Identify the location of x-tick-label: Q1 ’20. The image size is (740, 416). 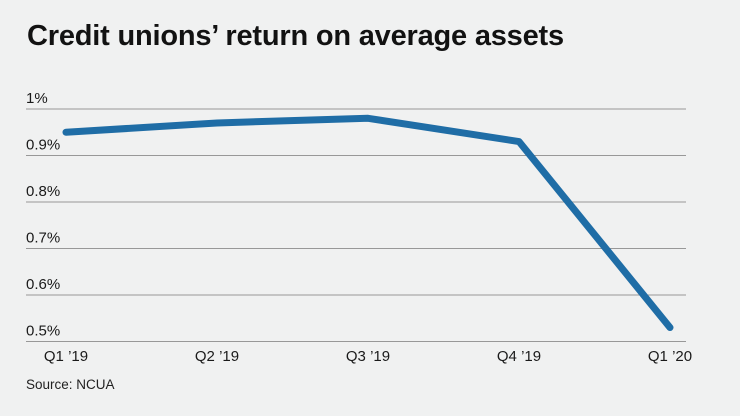
(670, 356).